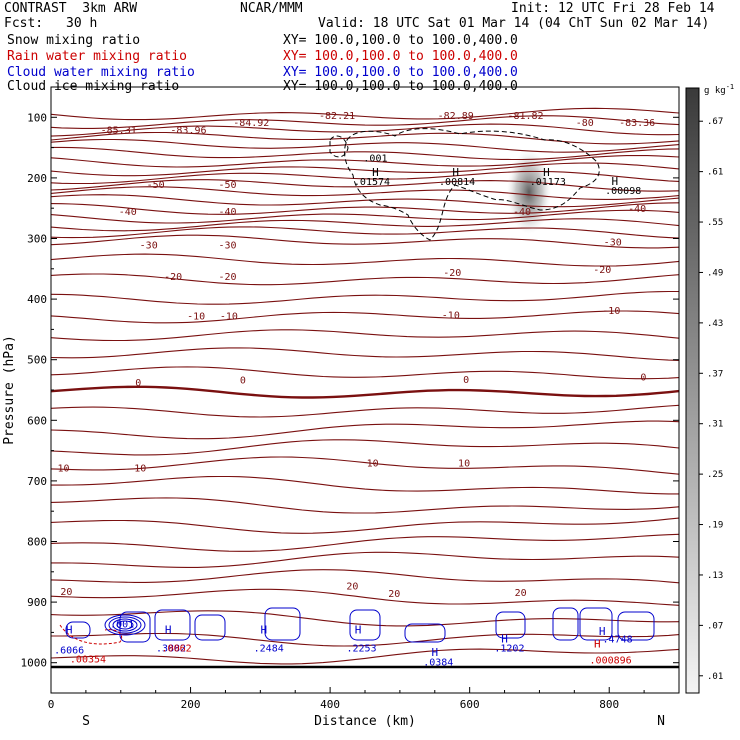 The height and width of the screenshot is (740, 740). What do you see at coordinates (613, 8) in the screenshot?
I see `init-time: Init: 12 UTC Fri 28 Feb 14` at bounding box center [613, 8].